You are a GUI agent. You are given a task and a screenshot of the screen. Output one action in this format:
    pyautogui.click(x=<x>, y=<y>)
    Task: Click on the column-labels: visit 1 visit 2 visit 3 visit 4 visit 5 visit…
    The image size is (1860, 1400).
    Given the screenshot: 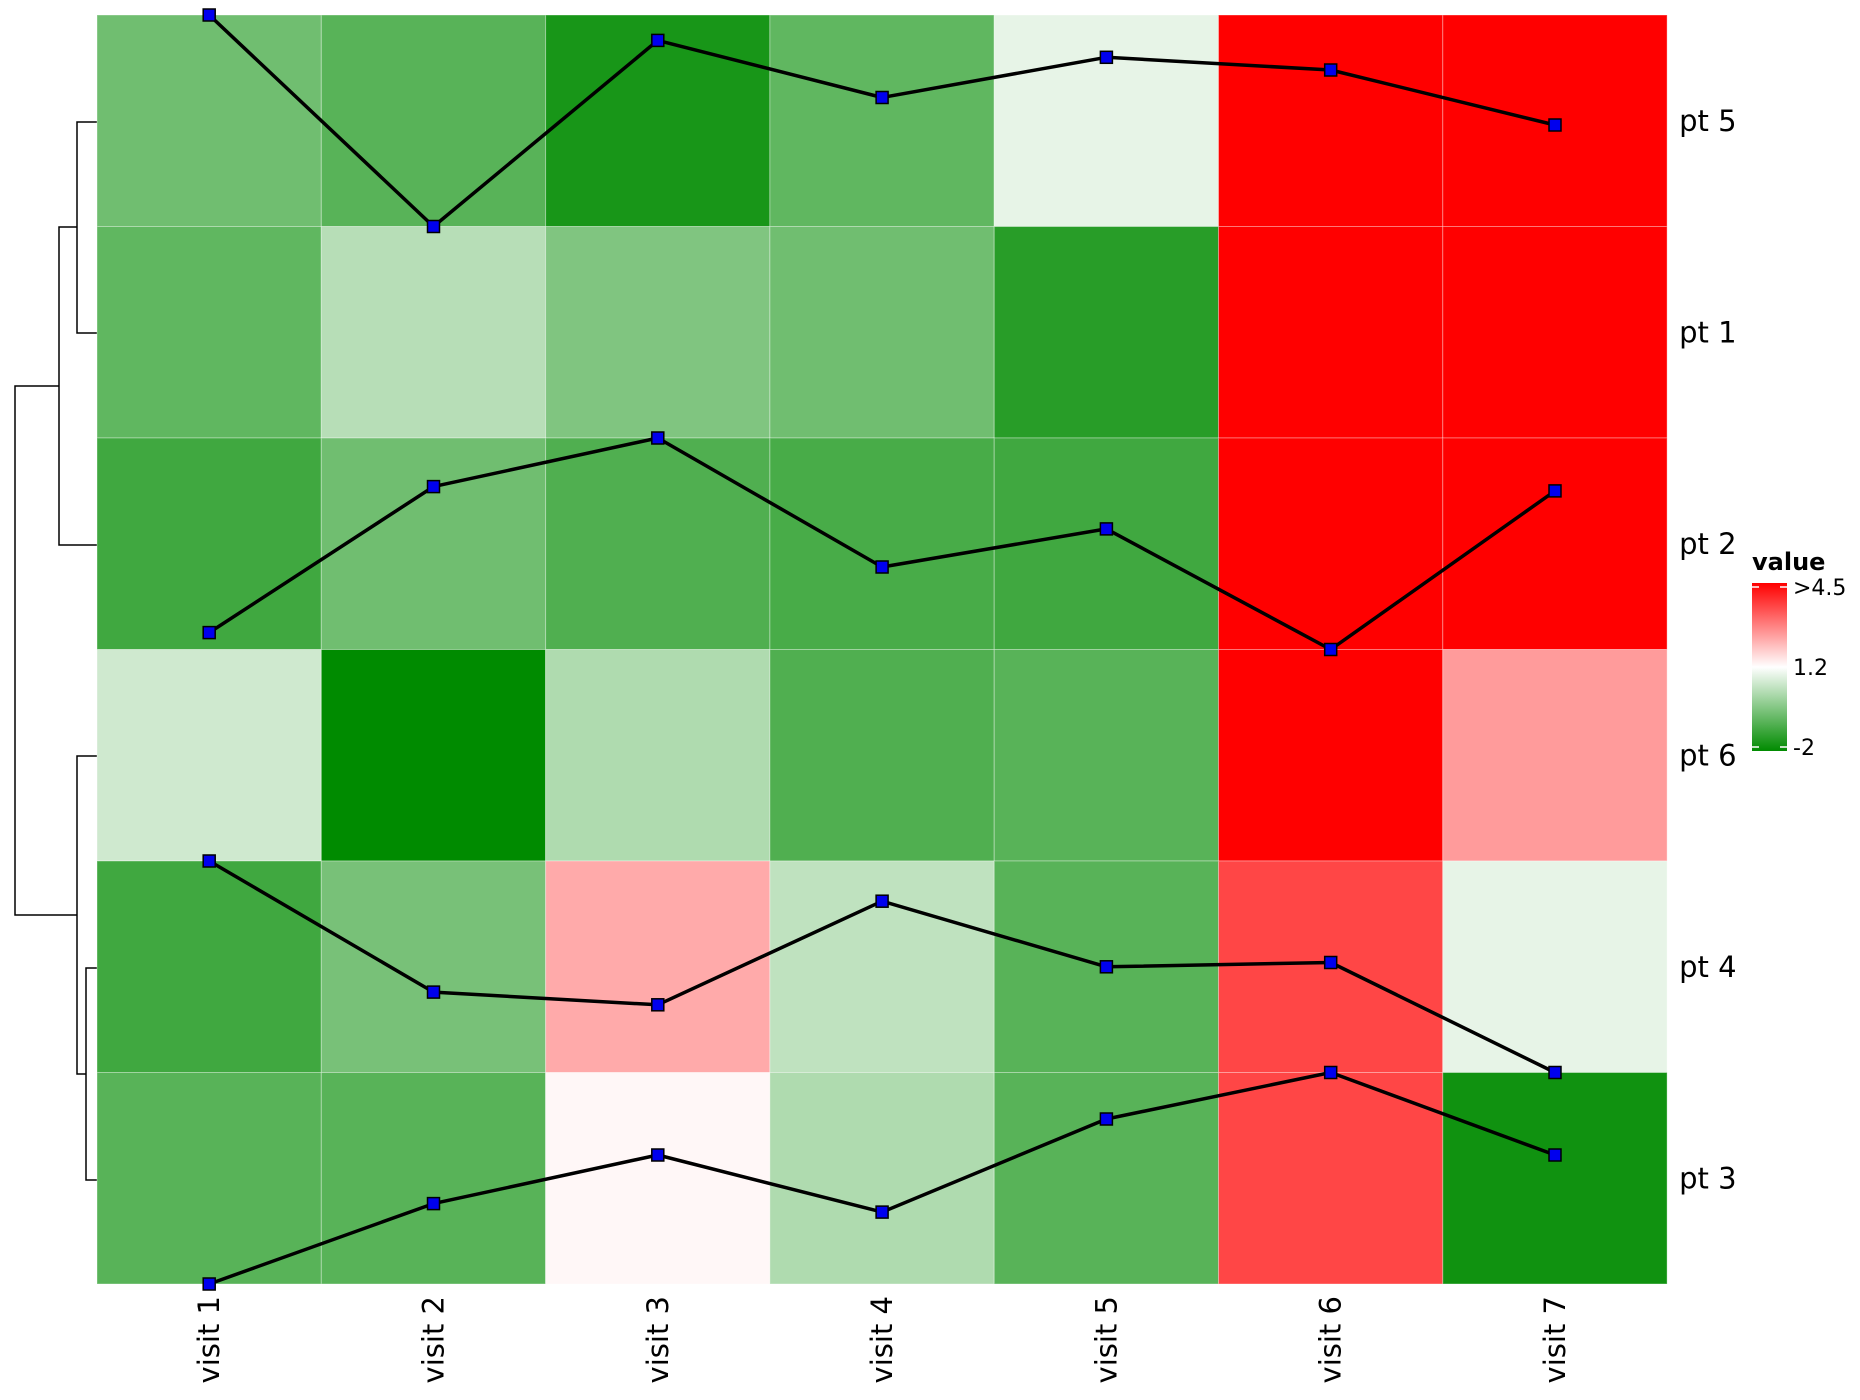 What is the action you would take?
    pyautogui.click(x=882, y=1339)
    